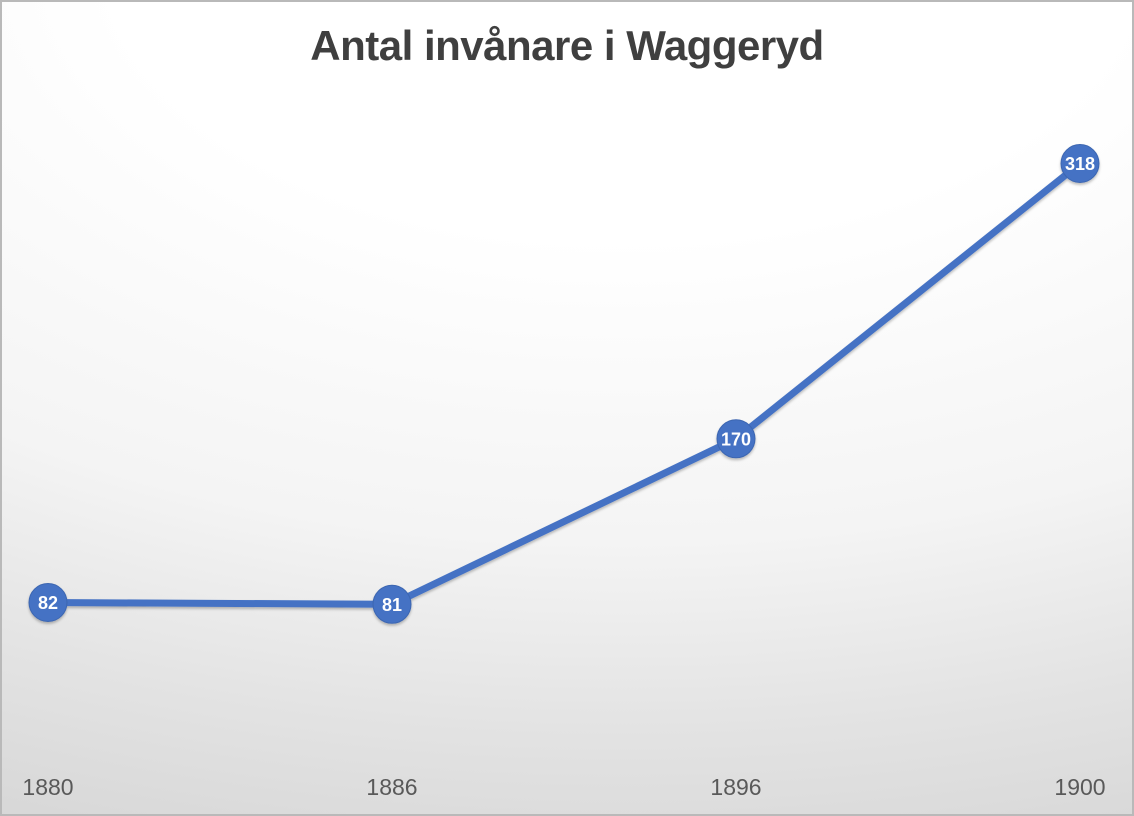 The width and height of the screenshot is (1134, 816). Describe the element at coordinates (735, 787) in the screenshot. I see `x-axis-tick-label: 1896` at that location.